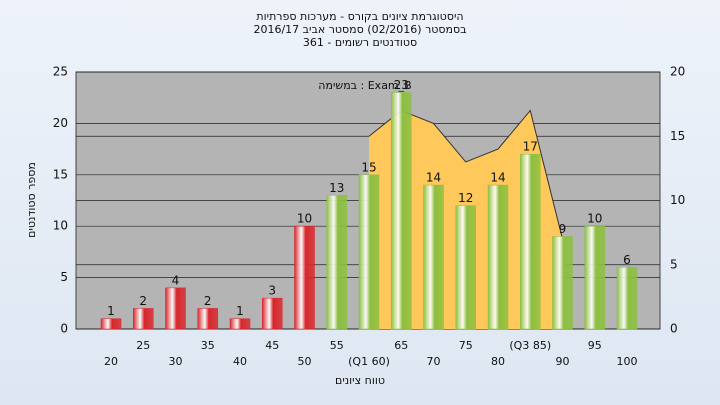 This screenshot has height=405, width=720. Describe the element at coordinates (674, 329) in the screenshot. I see `y2-tick-label: 0` at that location.